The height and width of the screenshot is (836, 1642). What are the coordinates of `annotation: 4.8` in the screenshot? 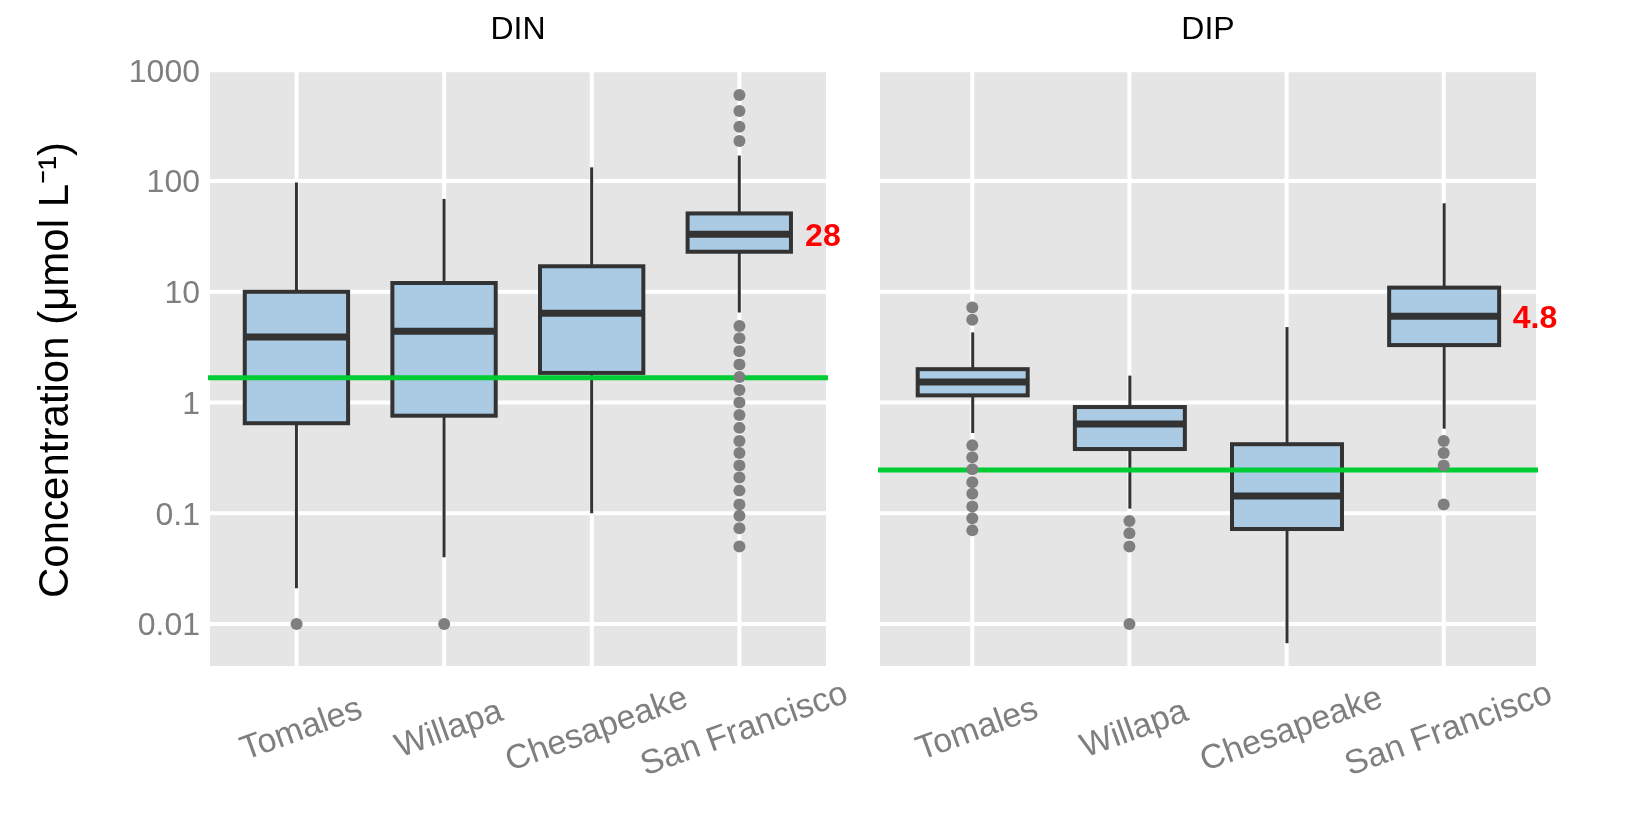 It's located at (1535, 316).